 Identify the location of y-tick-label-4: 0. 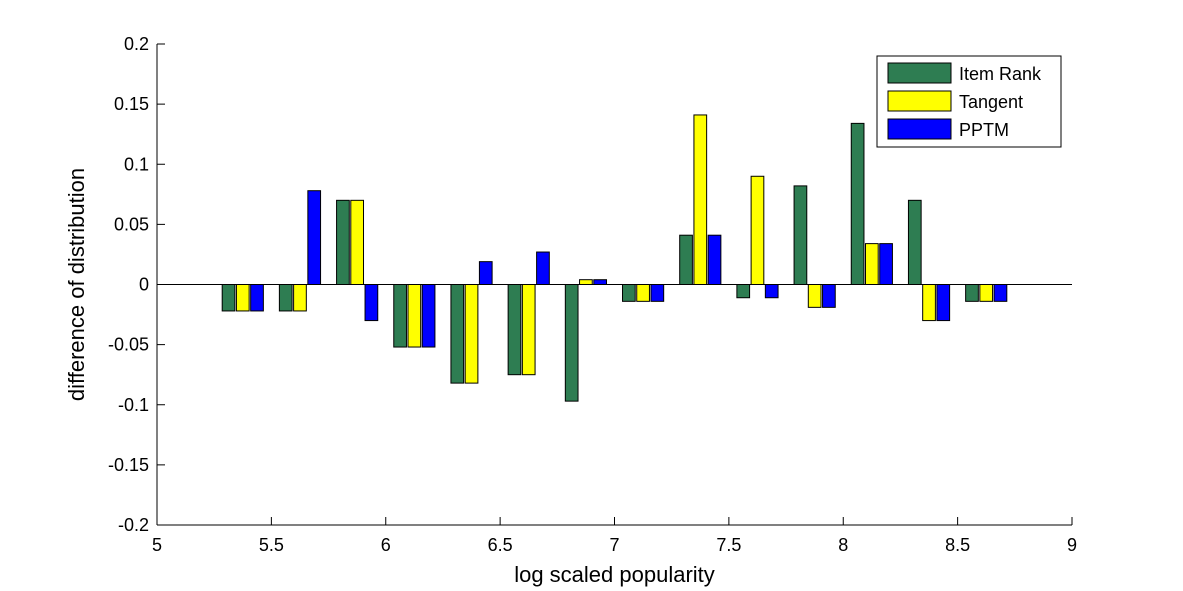
(144, 285).